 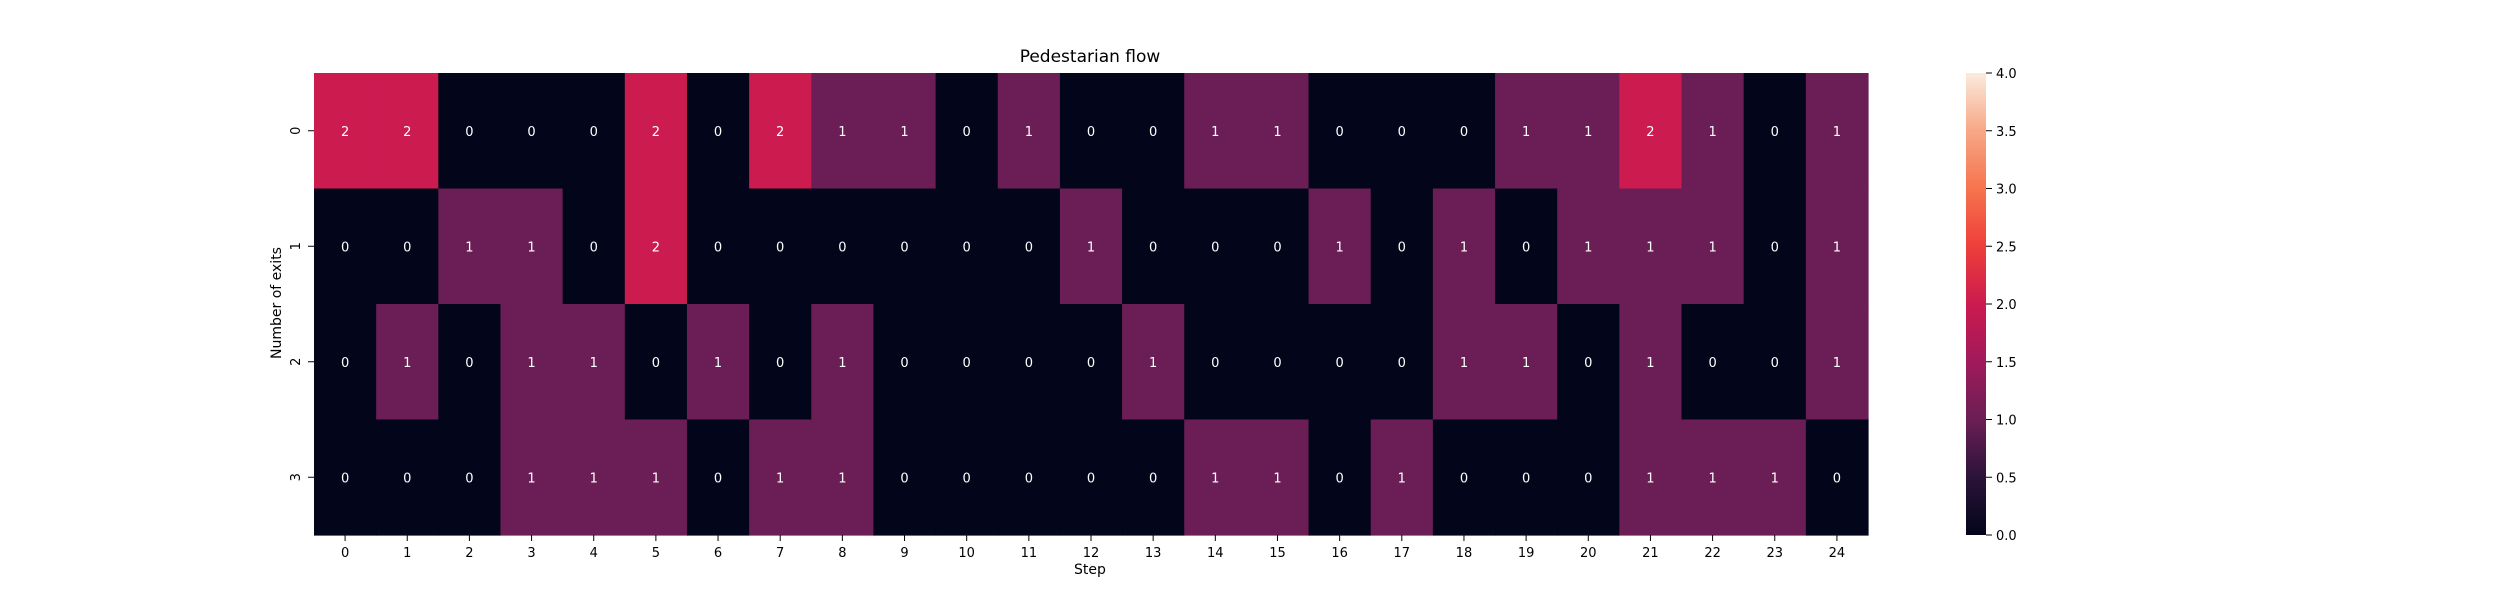 I want to click on x-tick-label: 21, so click(x=1650, y=553).